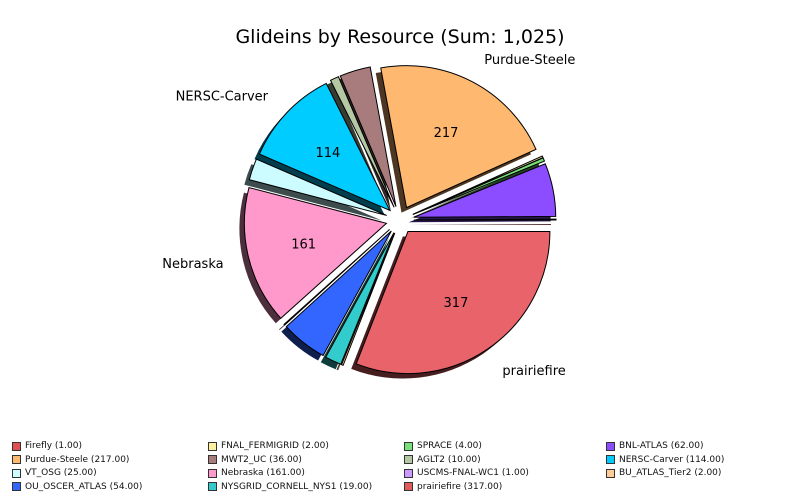 This screenshot has height=500, width=800. I want to click on legend-item: OU_OSCER_ATLAS (54.00), so click(110, 487).